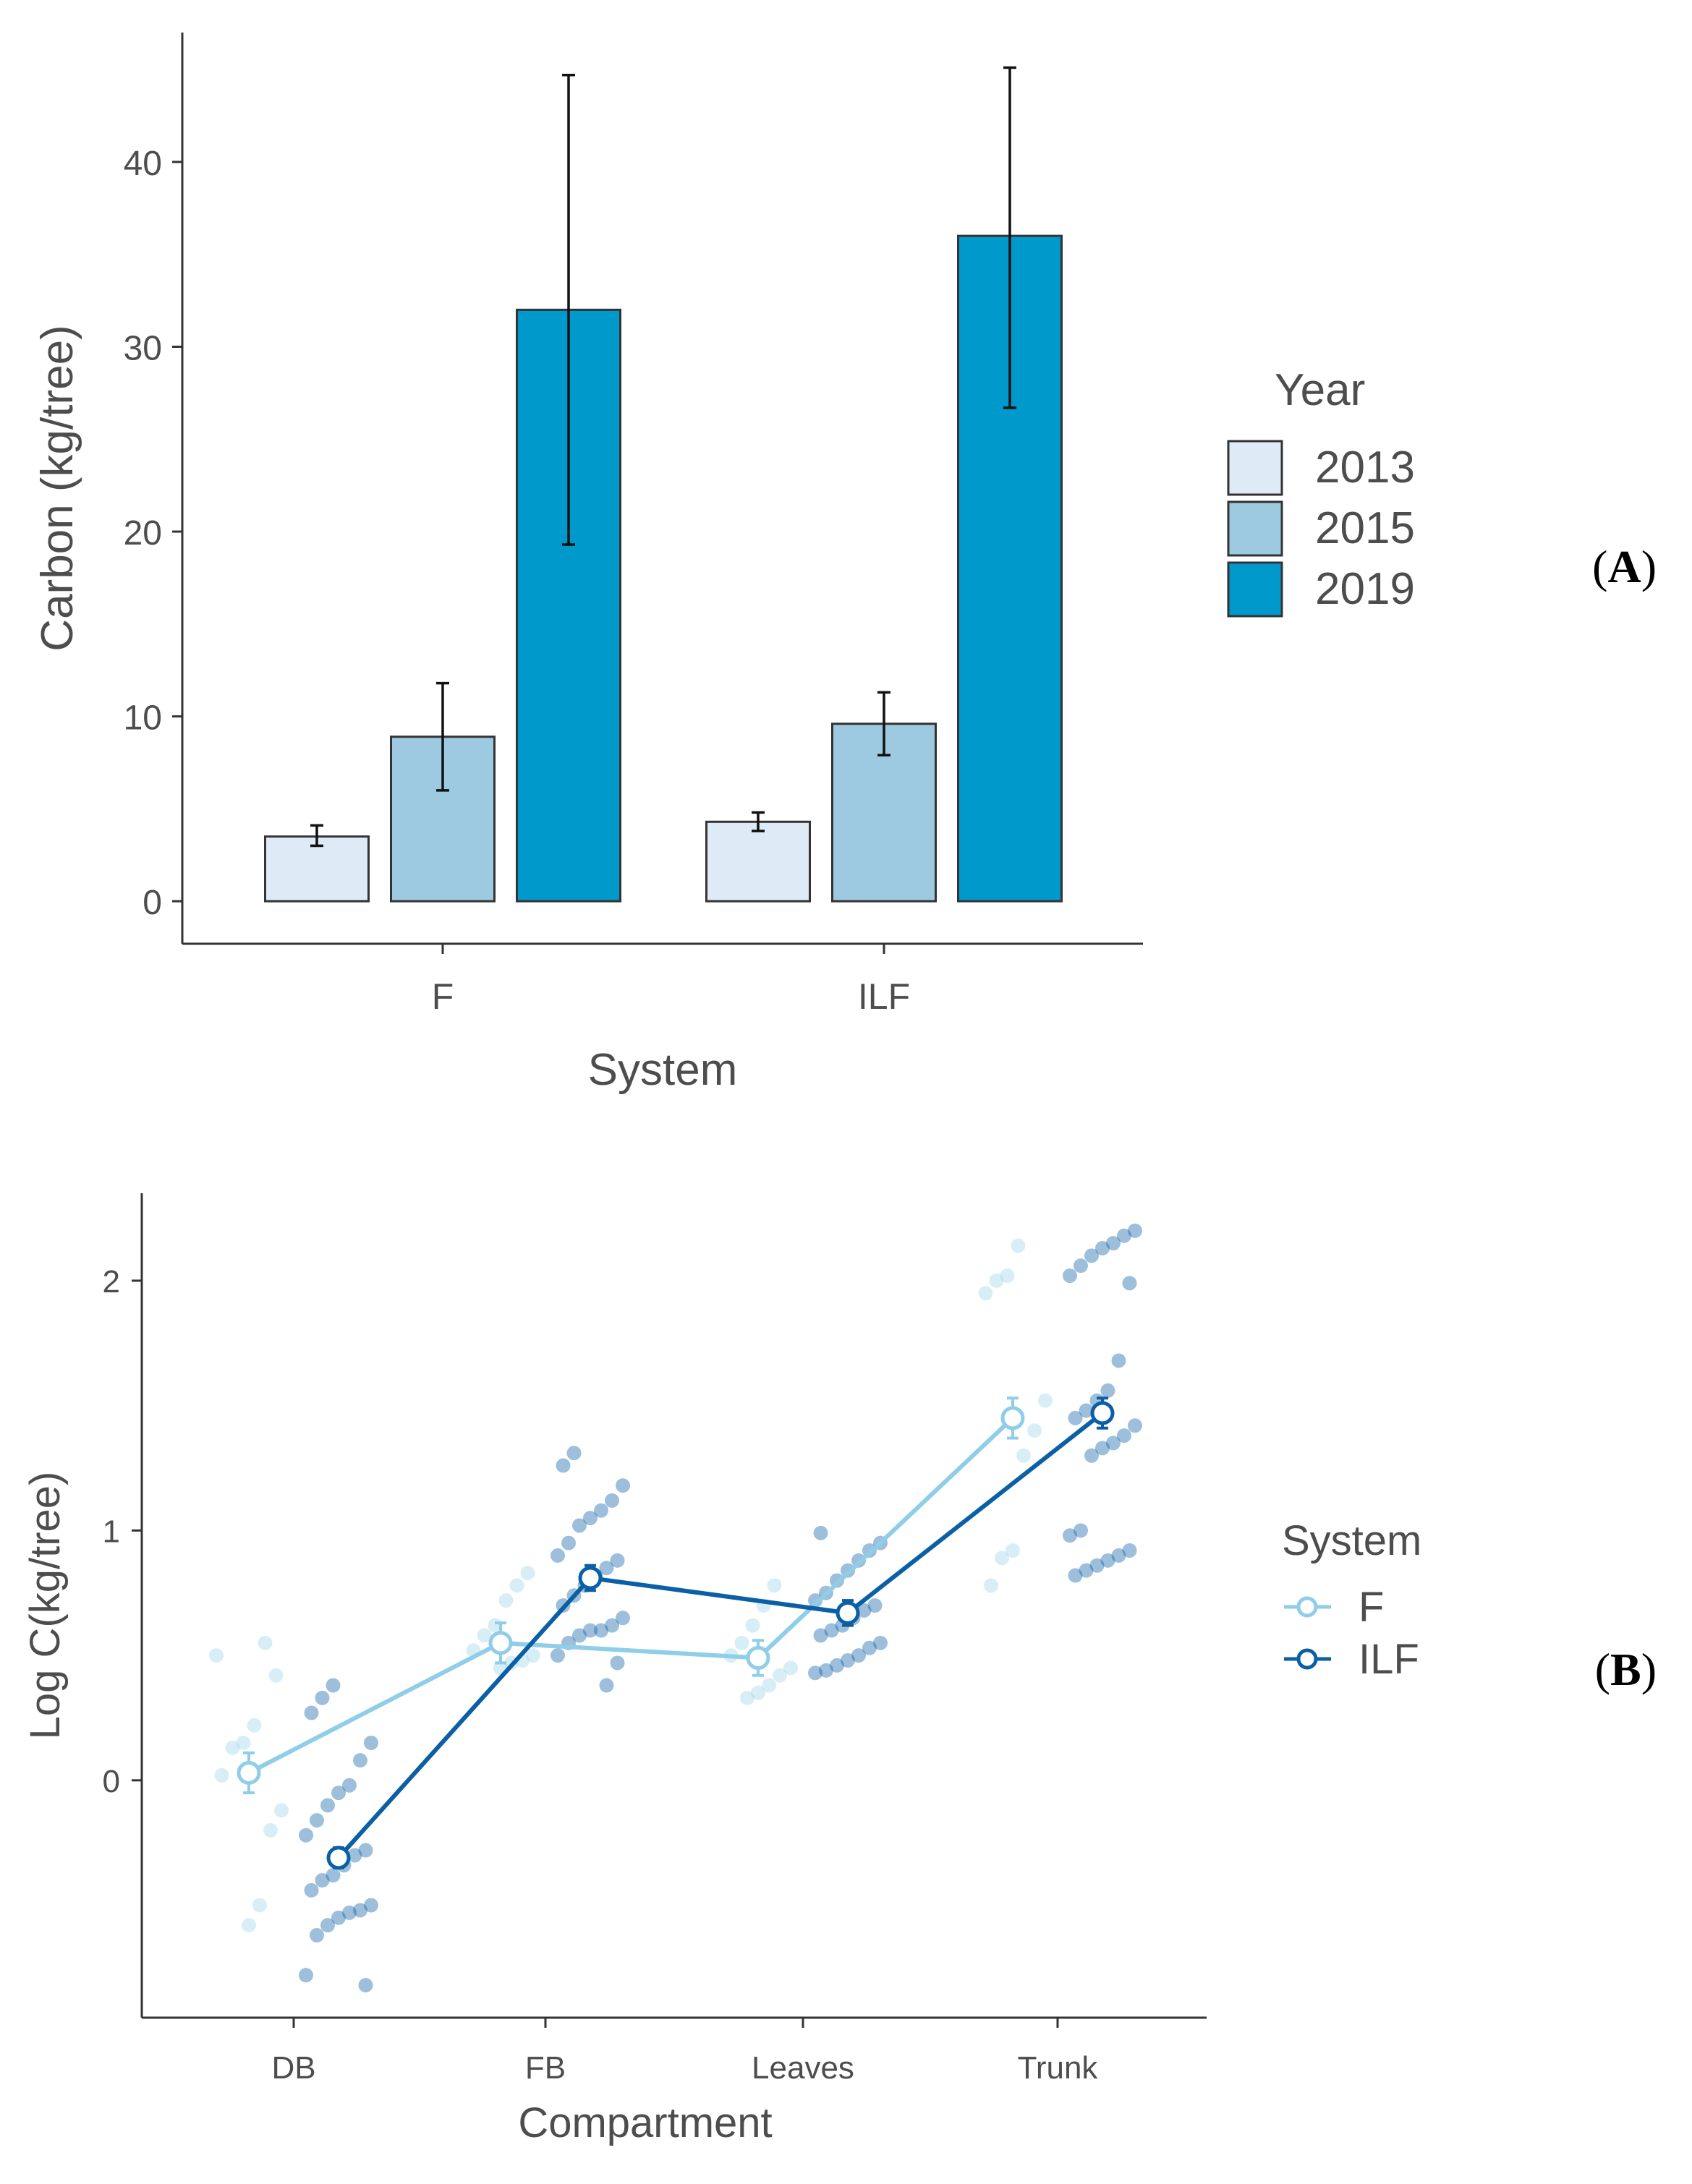 This screenshot has width=1692, height=2184. What do you see at coordinates (1389, 1659) in the screenshot?
I see `legend-label: ILF` at bounding box center [1389, 1659].